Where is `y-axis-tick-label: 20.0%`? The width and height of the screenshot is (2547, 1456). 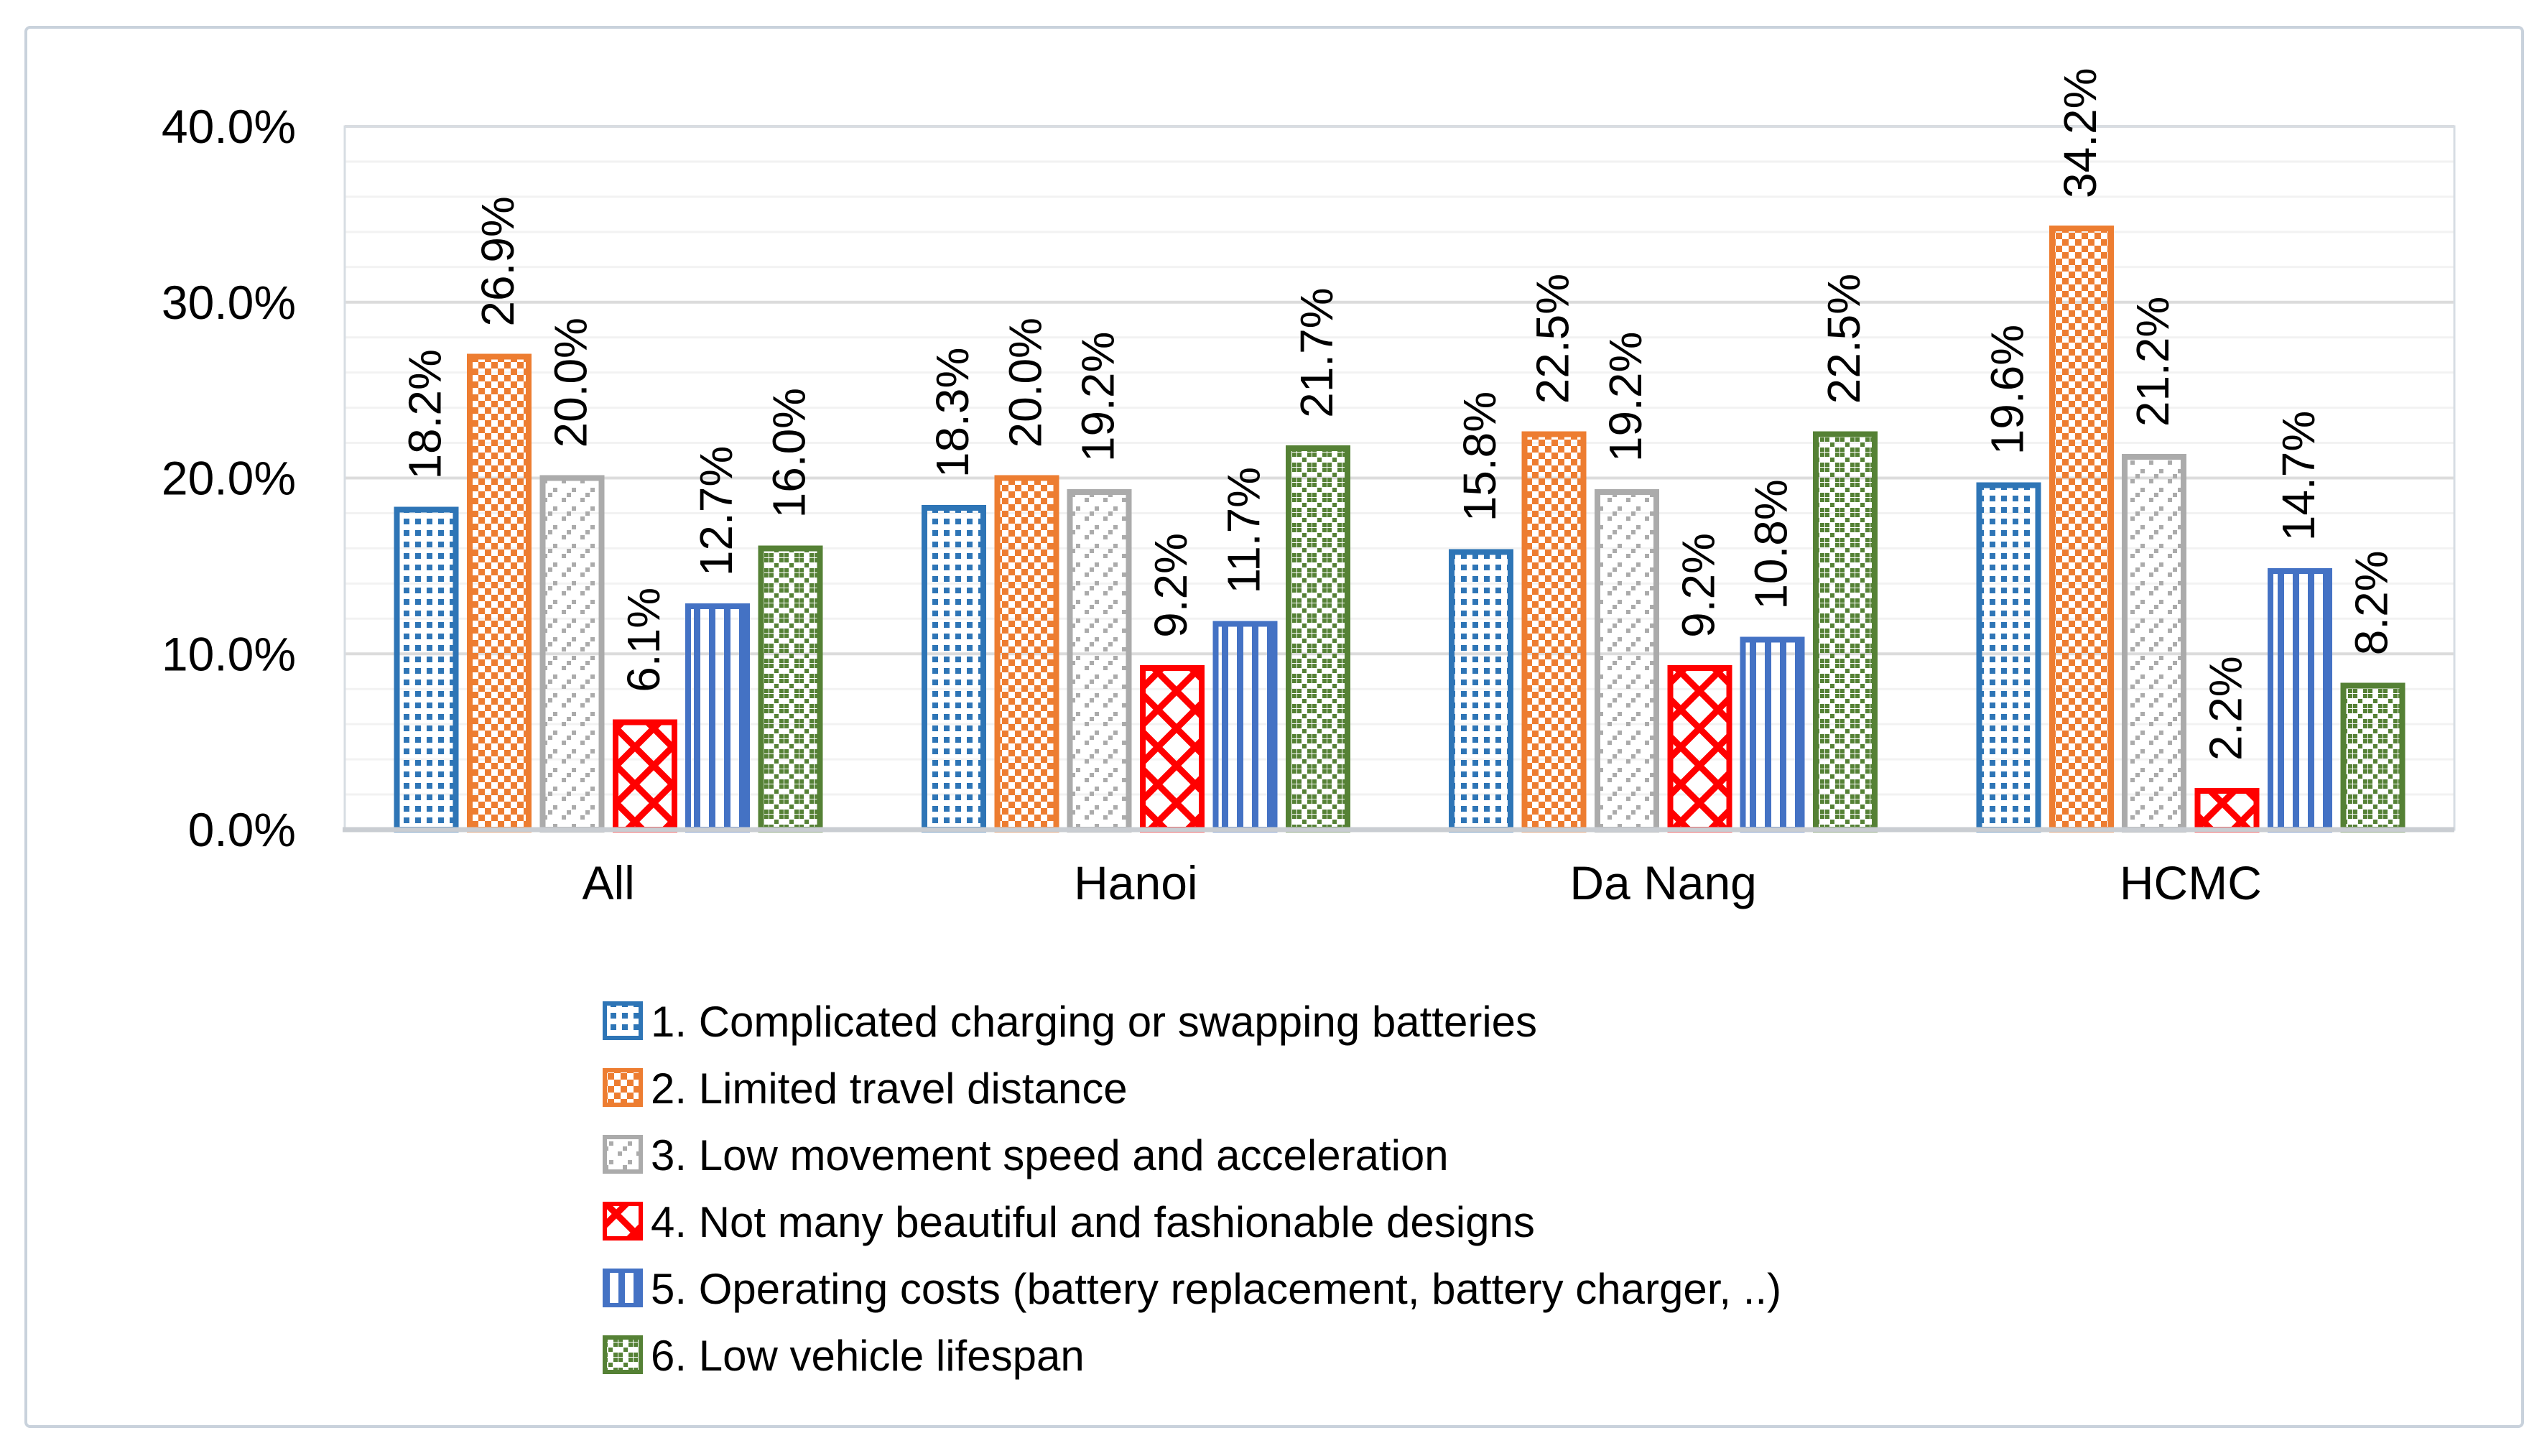 y-axis-tick-label: 20.0% is located at coordinates (229, 478).